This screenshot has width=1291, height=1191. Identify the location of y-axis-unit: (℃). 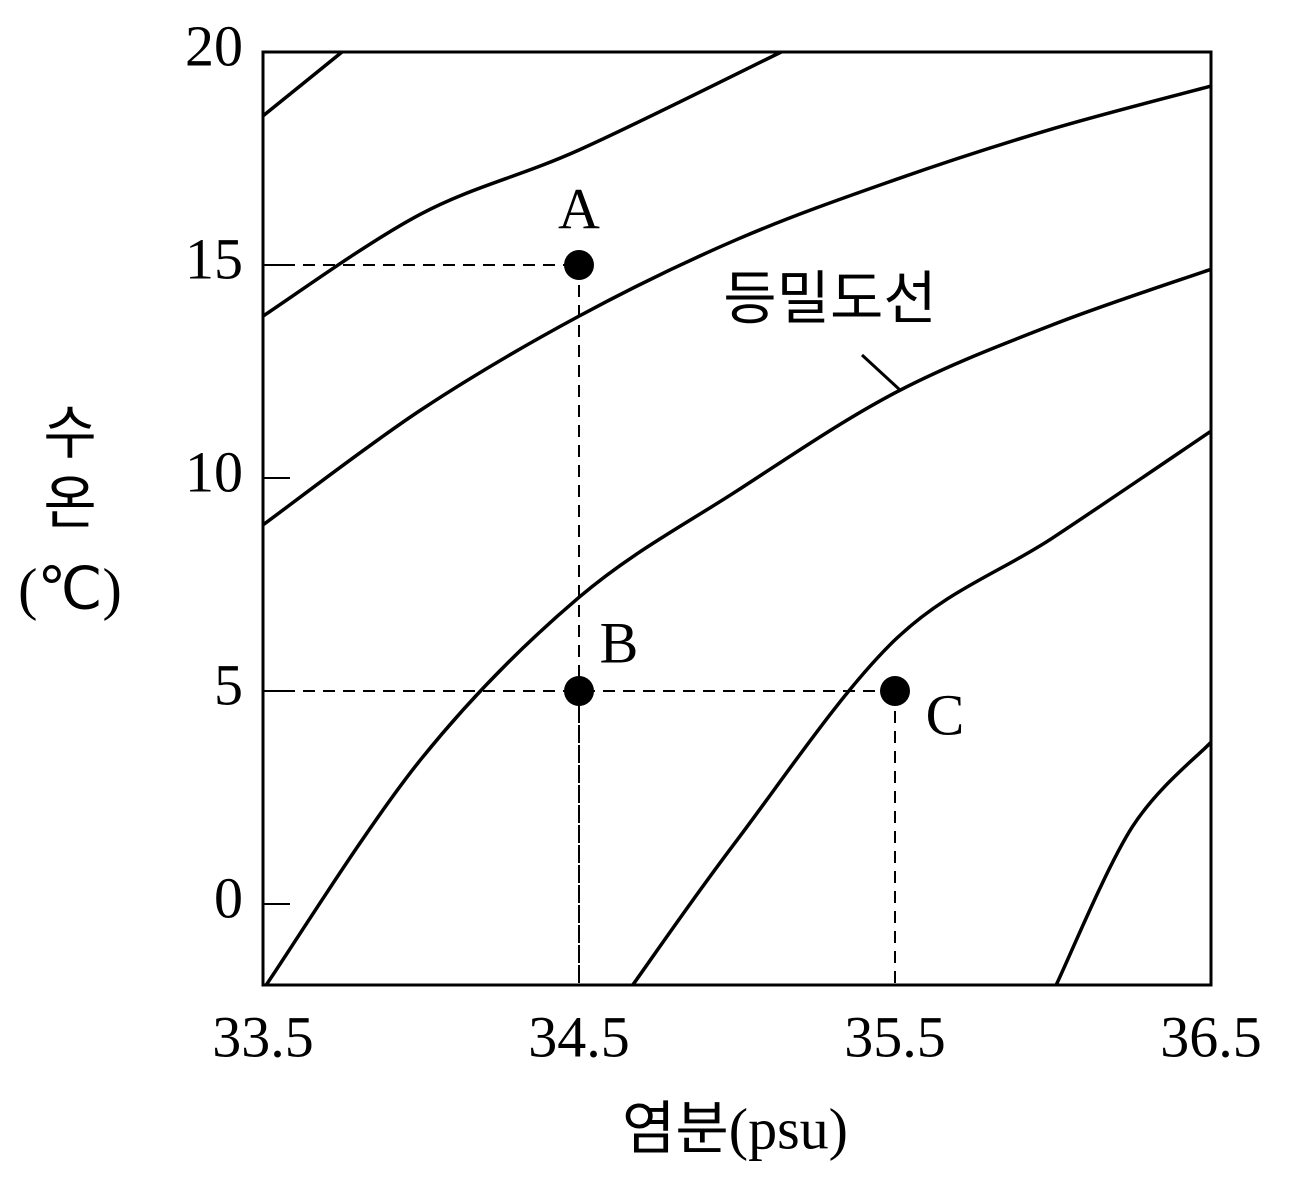
(70, 588).